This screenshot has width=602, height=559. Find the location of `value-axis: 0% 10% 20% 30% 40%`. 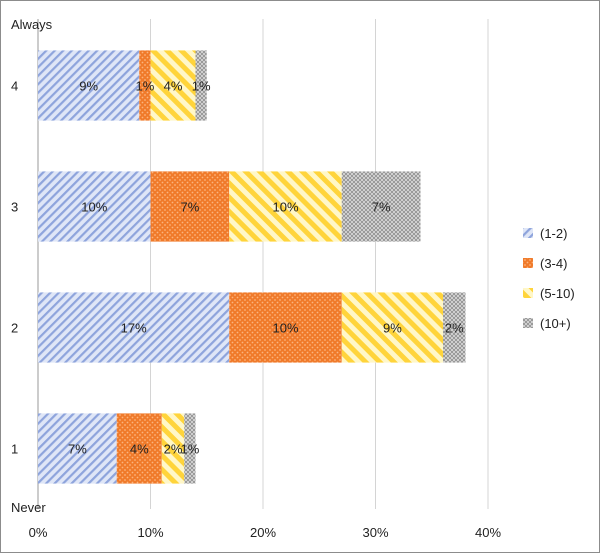

value-axis: 0% 10% 20% 30% 40% is located at coordinates (265, 532).